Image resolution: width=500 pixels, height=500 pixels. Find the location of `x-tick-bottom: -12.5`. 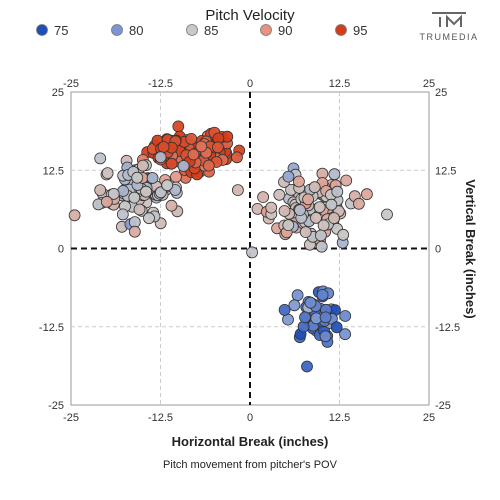

x-tick-bottom: -12.5 is located at coordinates (160, 418).